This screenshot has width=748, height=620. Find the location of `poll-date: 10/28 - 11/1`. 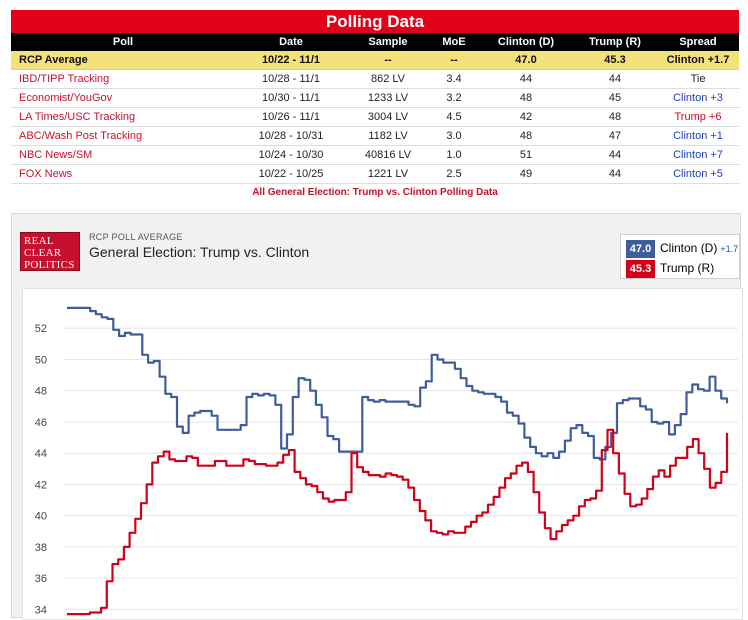

poll-date: 10/28 - 11/1 is located at coordinates (291, 79).